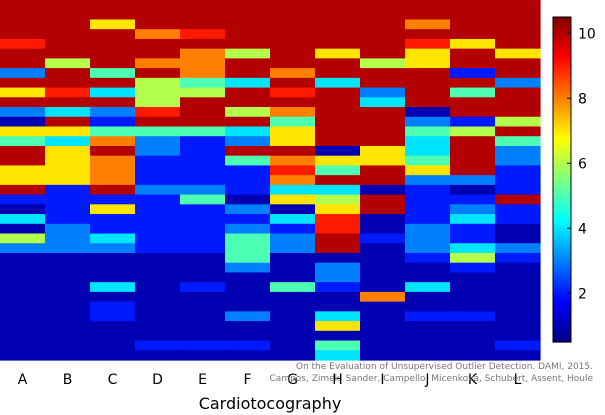 This screenshot has width=605, height=415. I want to click on colorbar: 2 4 6 8 10, so click(574, 179).